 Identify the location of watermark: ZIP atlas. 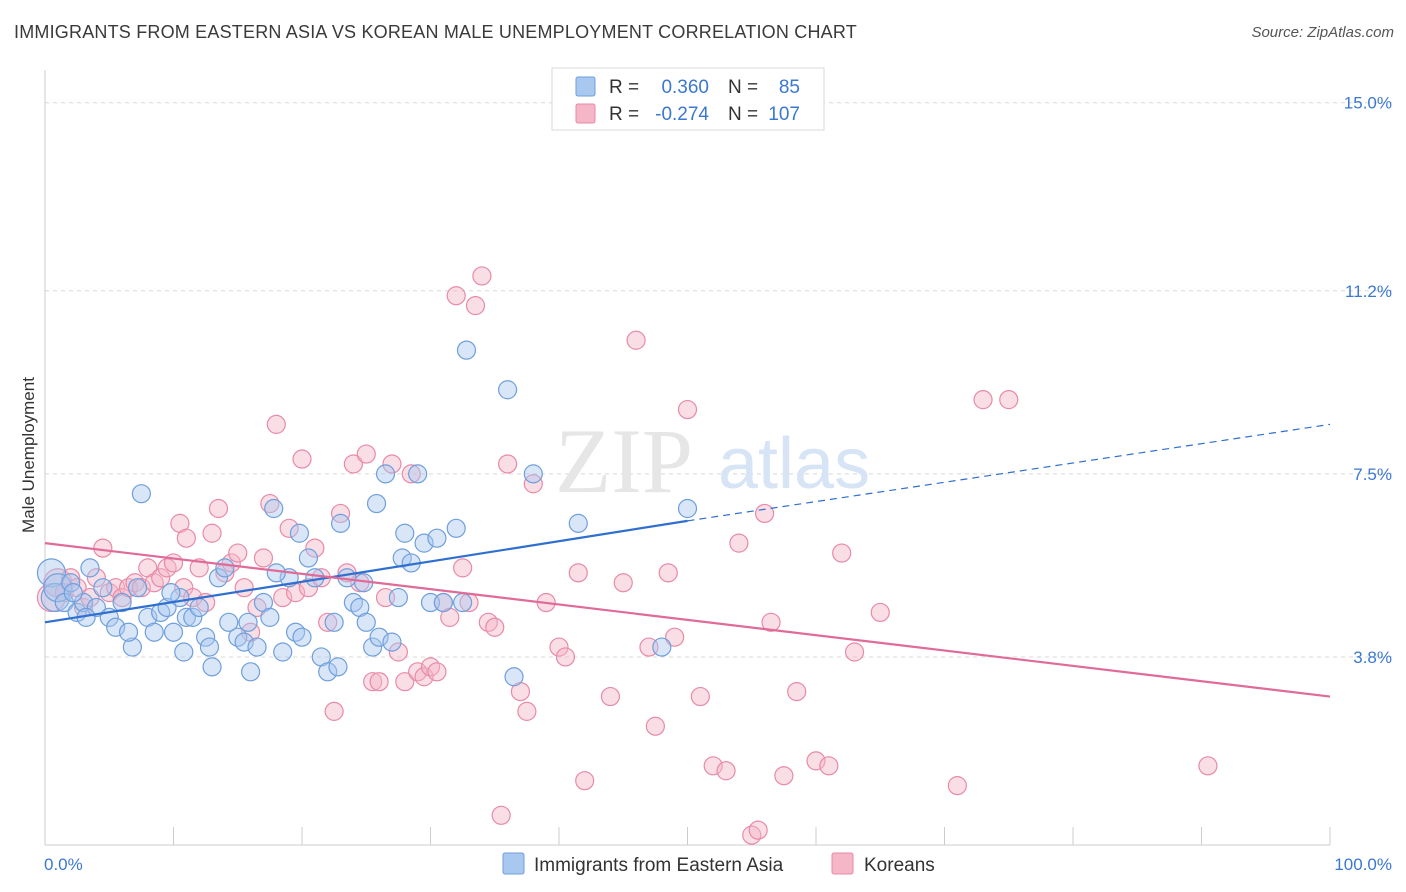
(712, 461).